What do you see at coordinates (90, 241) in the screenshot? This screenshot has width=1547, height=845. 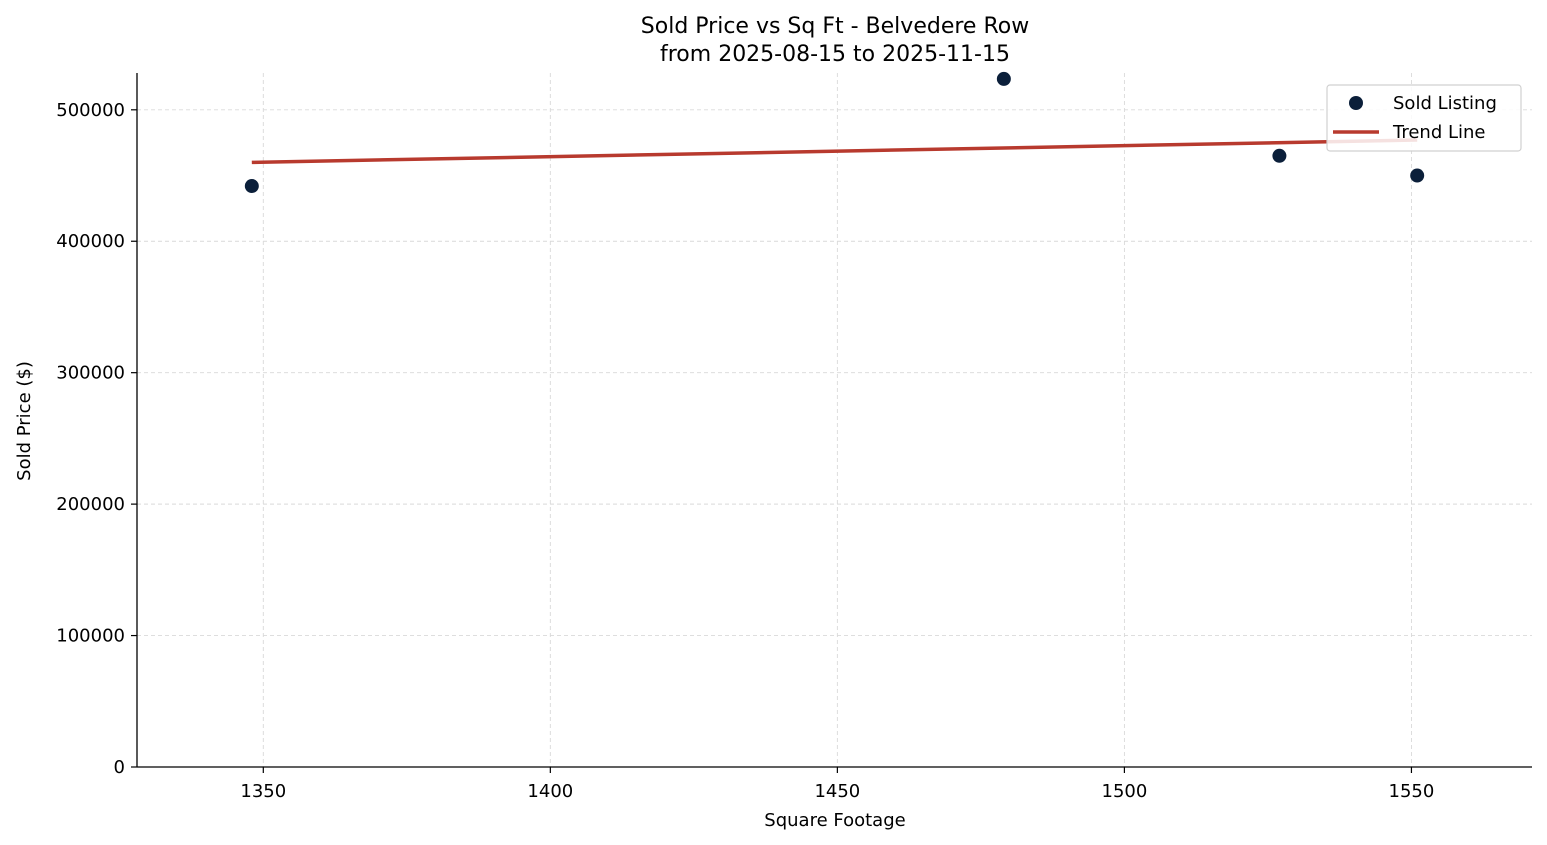 I see `y-tick-label: 400000` at bounding box center [90, 241].